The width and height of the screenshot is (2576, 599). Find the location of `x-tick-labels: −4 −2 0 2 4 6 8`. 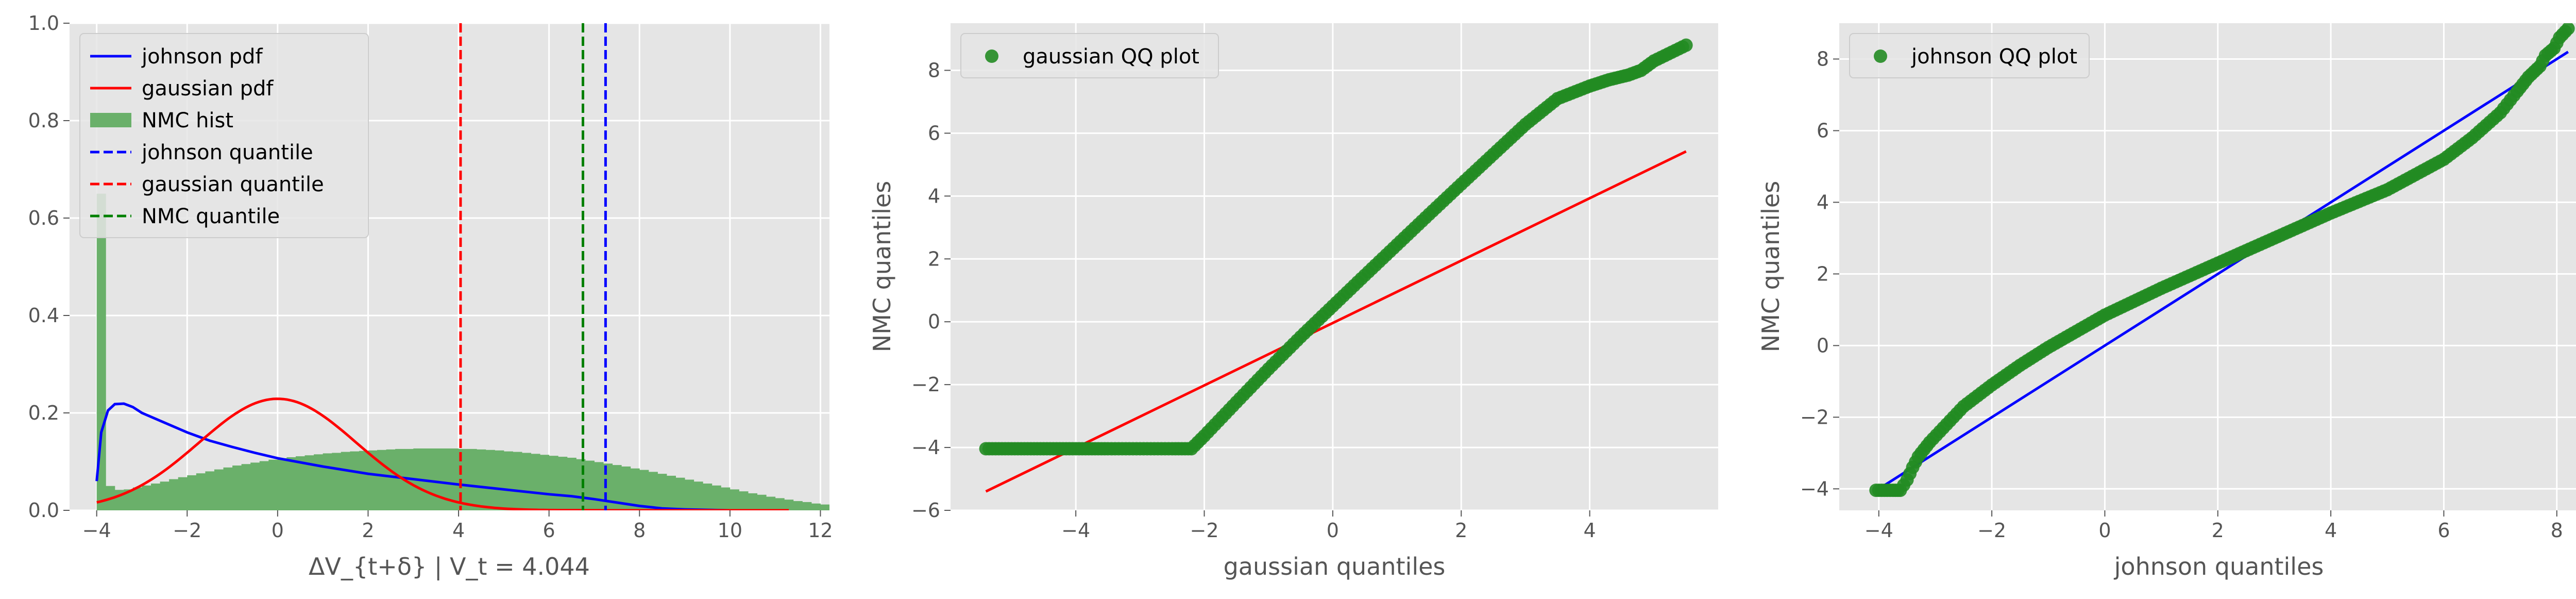

x-tick-labels: −4 −2 0 2 4 6 8 is located at coordinates (2214, 530).